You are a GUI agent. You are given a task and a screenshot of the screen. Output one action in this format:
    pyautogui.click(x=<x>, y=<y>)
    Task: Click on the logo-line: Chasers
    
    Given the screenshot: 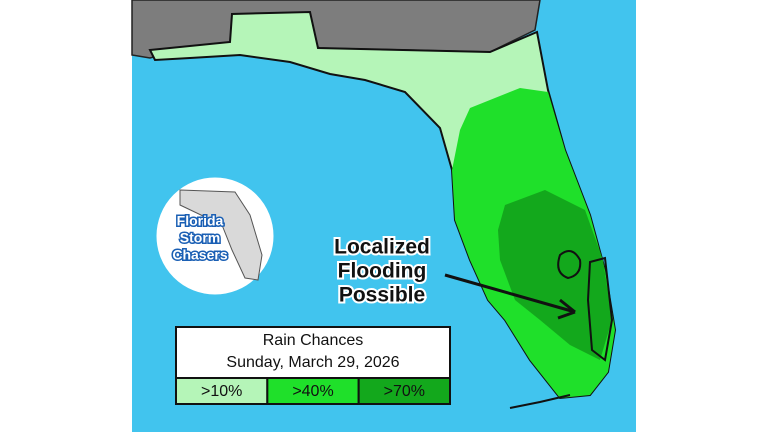 What is the action you would take?
    pyautogui.click(x=199, y=255)
    